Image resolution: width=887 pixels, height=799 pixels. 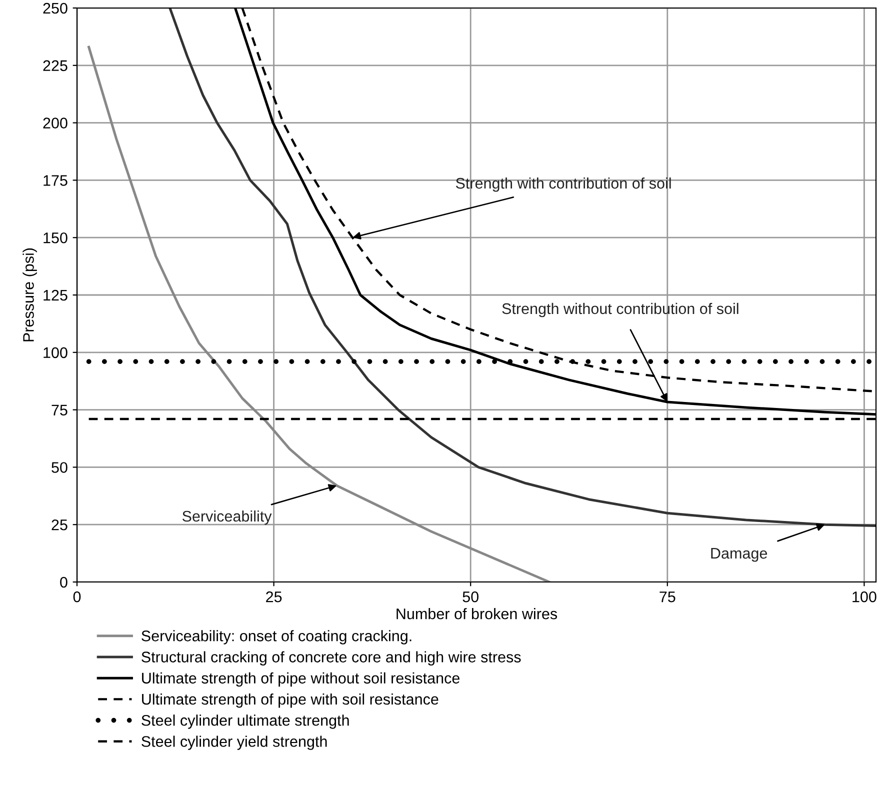 I want to click on x-tick-label: 100, so click(x=864, y=596).